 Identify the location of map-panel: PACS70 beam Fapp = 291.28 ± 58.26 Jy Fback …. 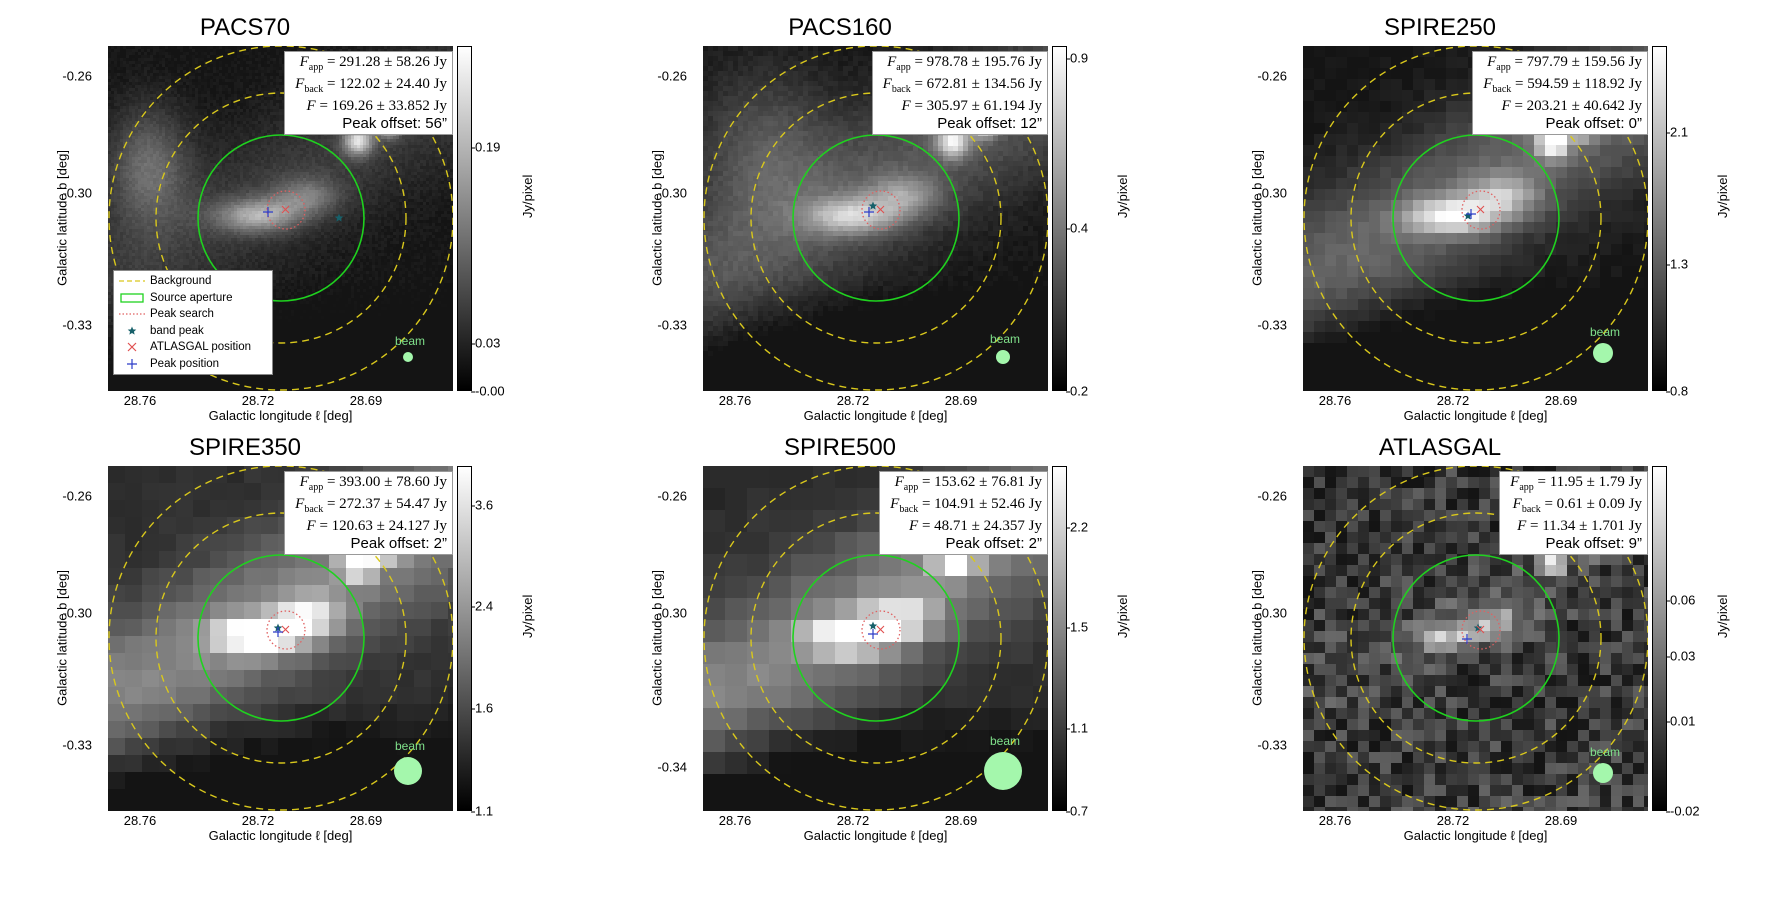
(268, 211).